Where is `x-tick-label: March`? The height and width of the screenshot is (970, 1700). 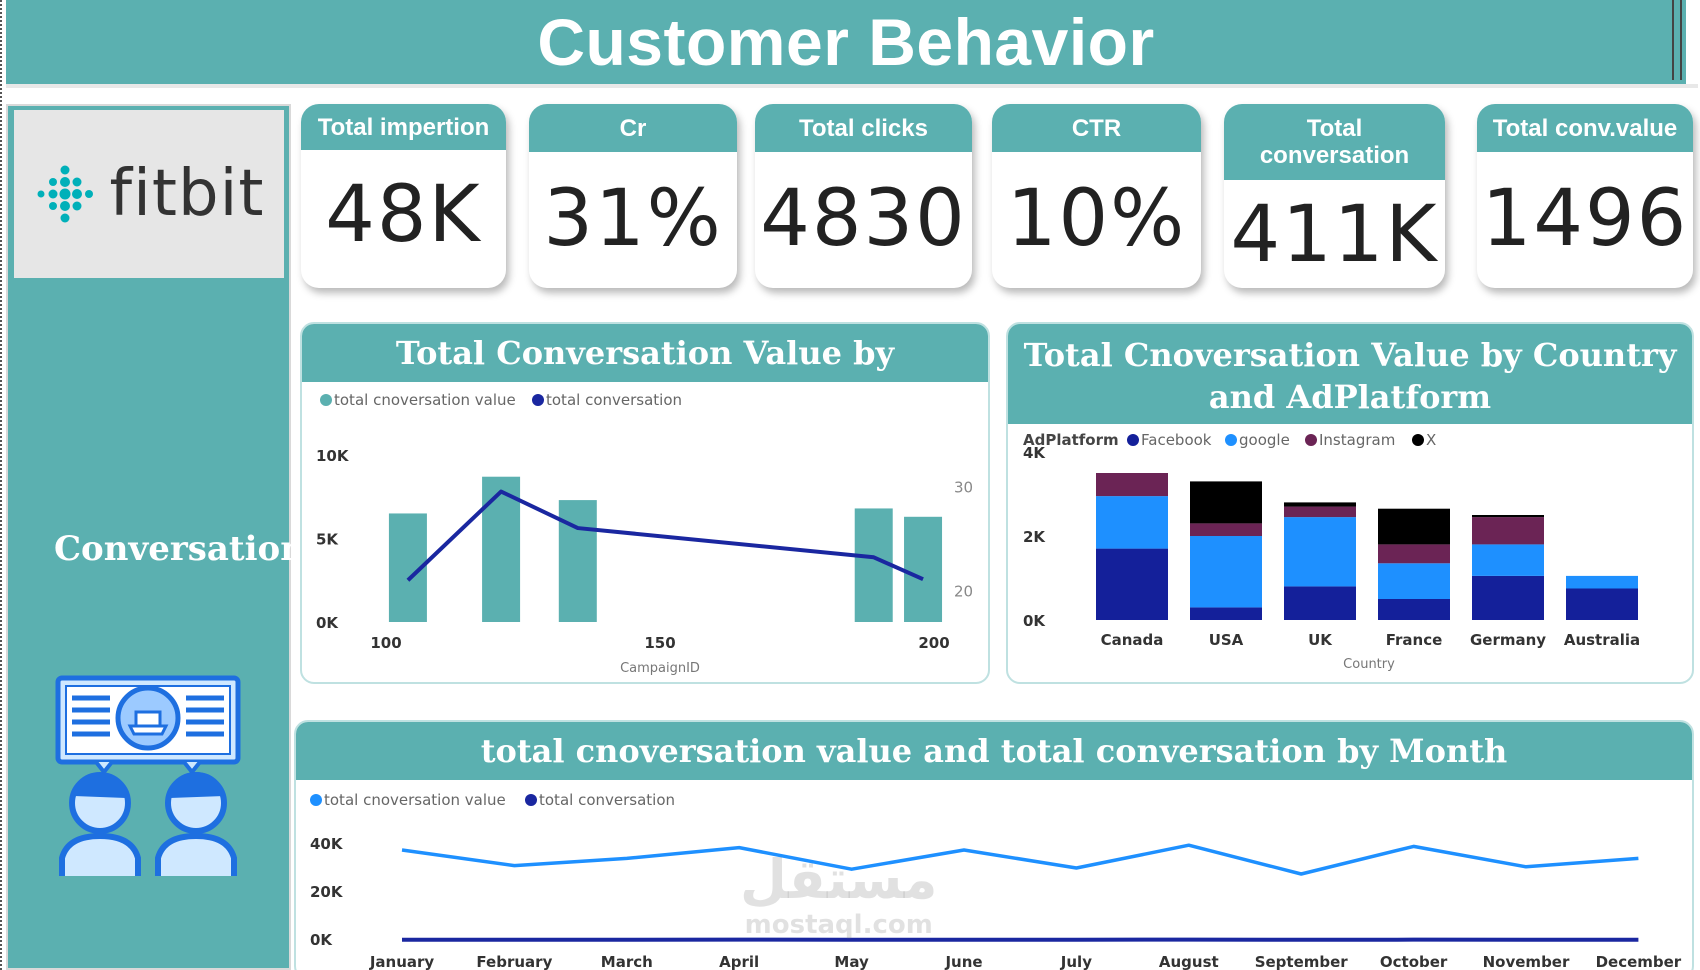
x-tick-label: March is located at coordinates (627, 961).